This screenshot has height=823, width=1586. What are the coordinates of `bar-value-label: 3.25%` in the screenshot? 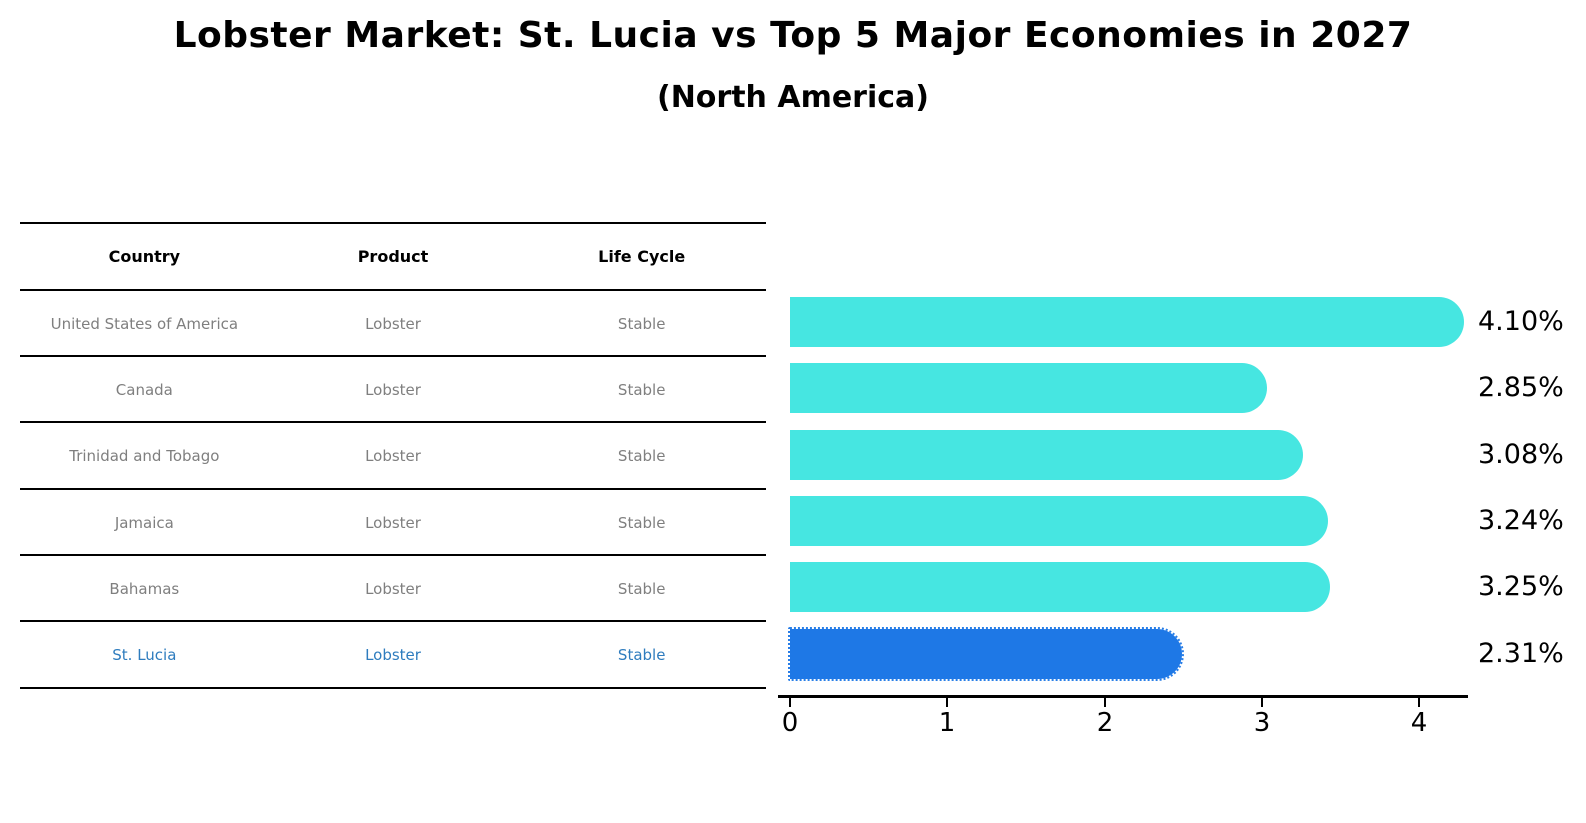 It's located at (1521, 586).